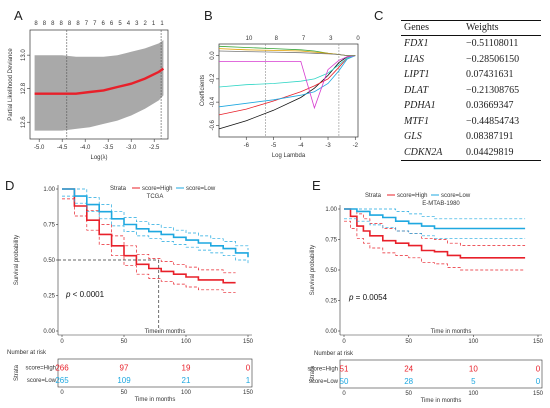 This screenshot has height=408, width=550. I want to click on panel-e-risk-title: Number at risk, so click(334, 354).